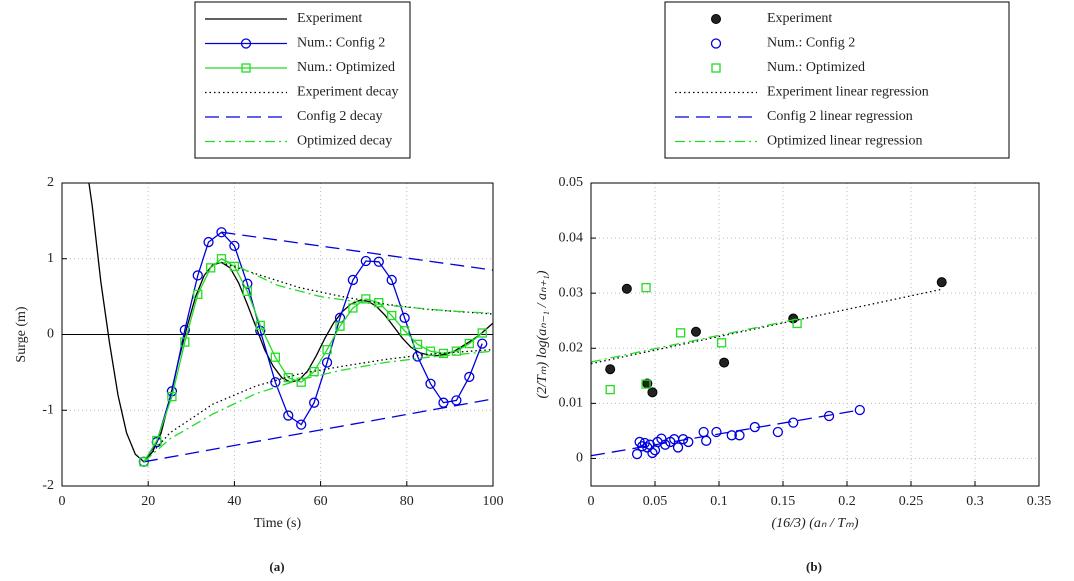 The height and width of the screenshot is (581, 1074). Describe the element at coordinates (783, 501) in the screenshot. I see `x-tick-label: 0.15` at that location.